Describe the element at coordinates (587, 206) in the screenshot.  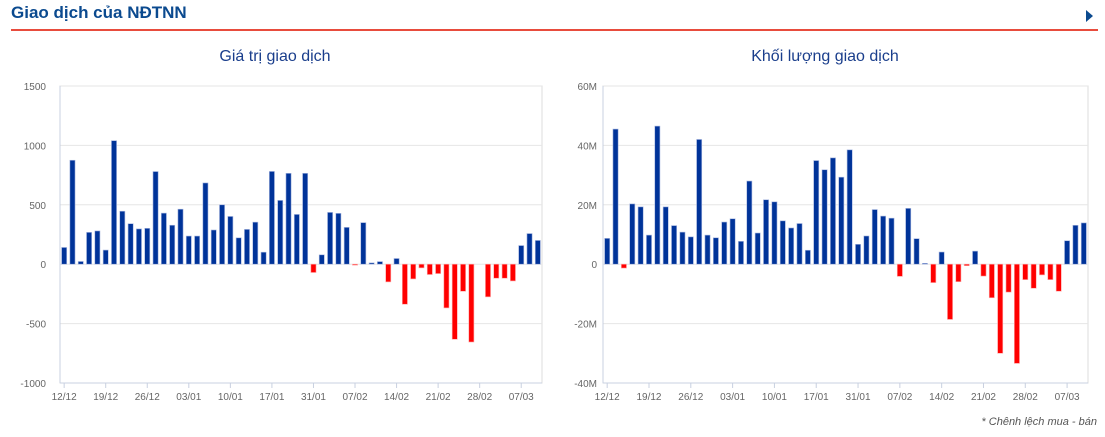
I see `y-tick-label: 20M` at that location.